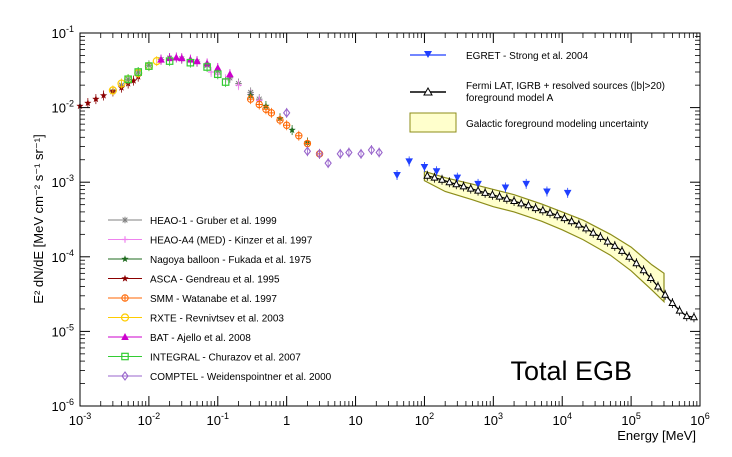 The image size is (732, 457). I want to click on x-tick-label: 1, so click(286, 420).